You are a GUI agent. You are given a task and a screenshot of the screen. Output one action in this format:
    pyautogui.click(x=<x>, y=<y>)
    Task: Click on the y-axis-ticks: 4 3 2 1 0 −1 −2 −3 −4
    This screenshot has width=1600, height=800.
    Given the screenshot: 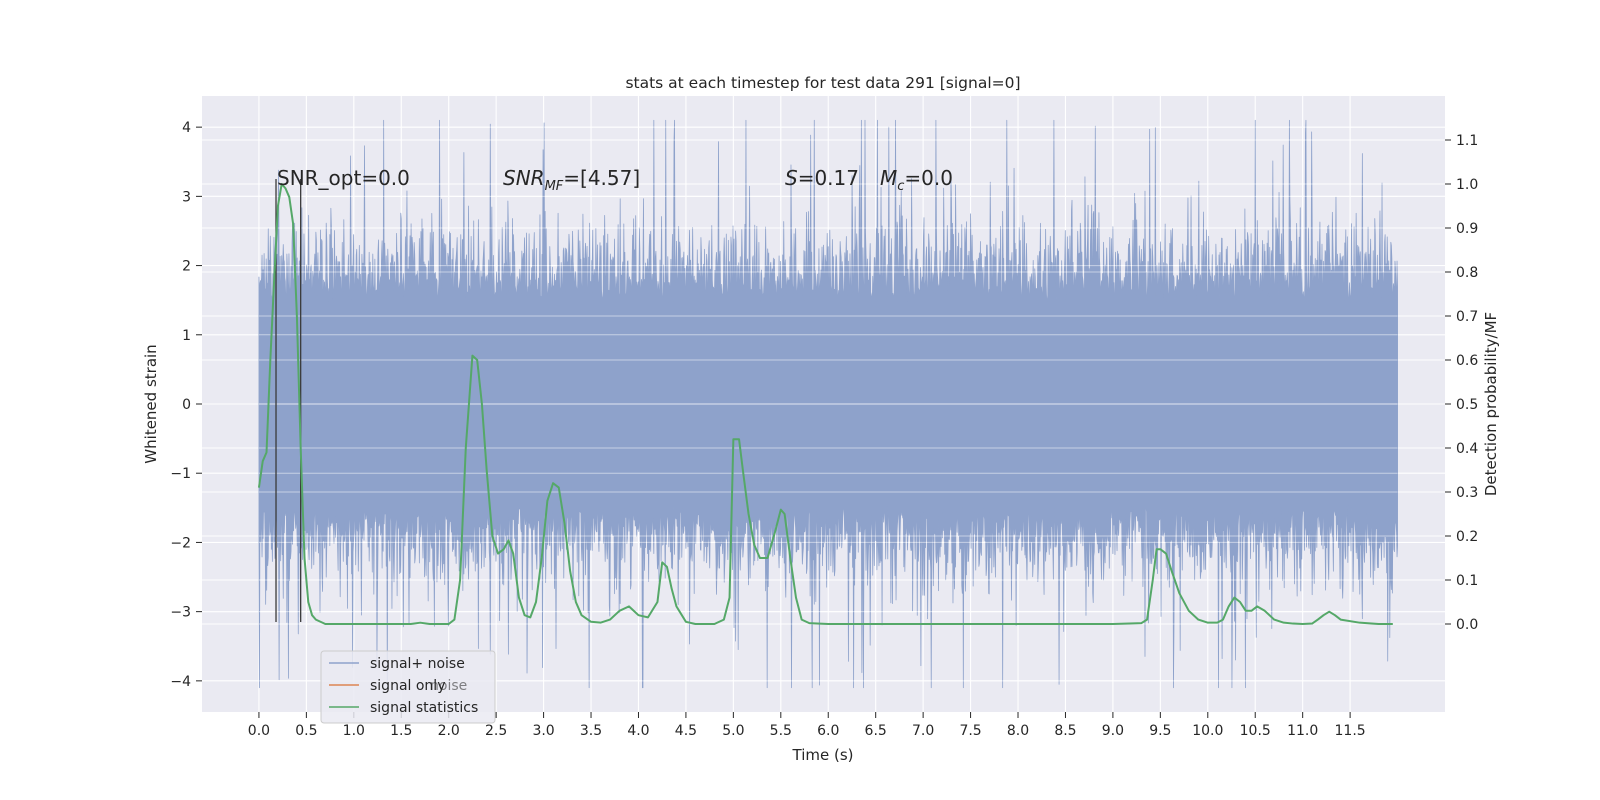 What is the action you would take?
    pyautogui.click(x=186, y=405)
    